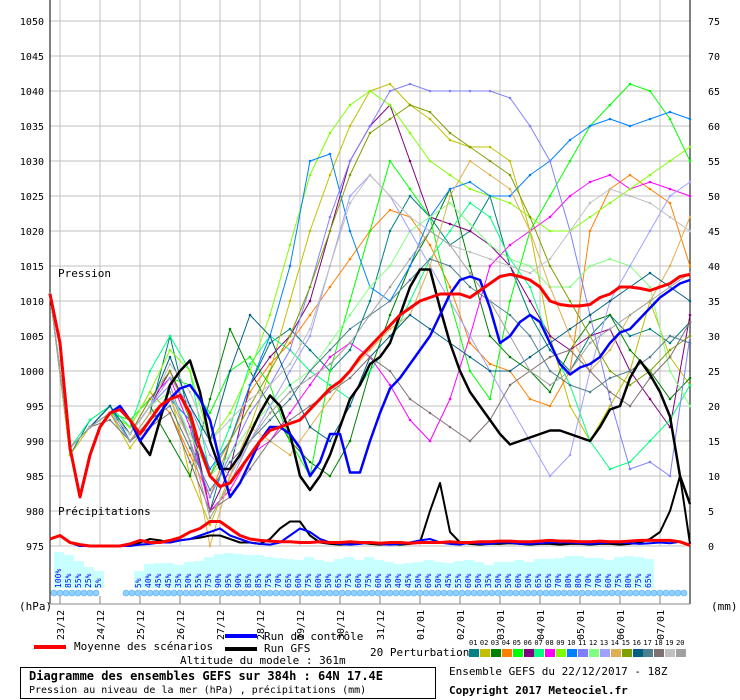  Describe the element at coordinates (32, 232) in the screenshot. I see `y-tick-label: 1020` at that location.